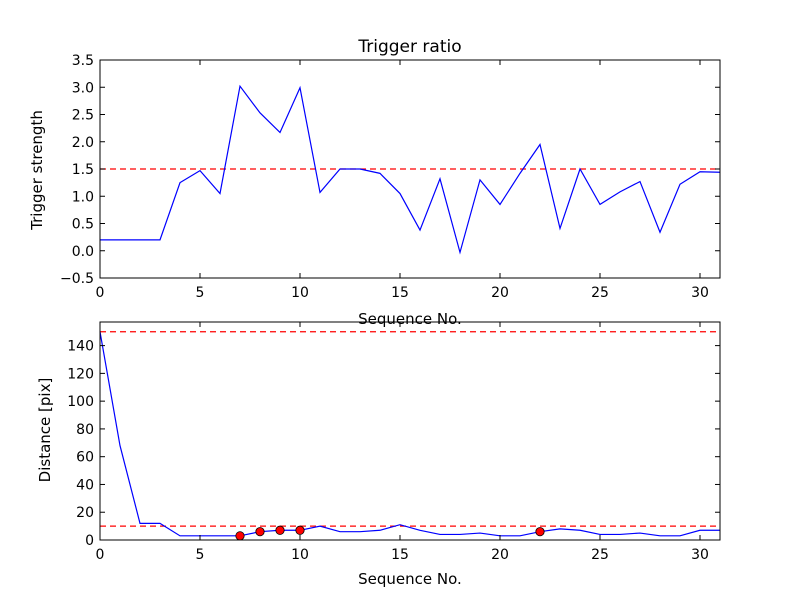 This screenshot has height=605, width=800. I want to click on y-tick-label: 120, so click(80, 374).